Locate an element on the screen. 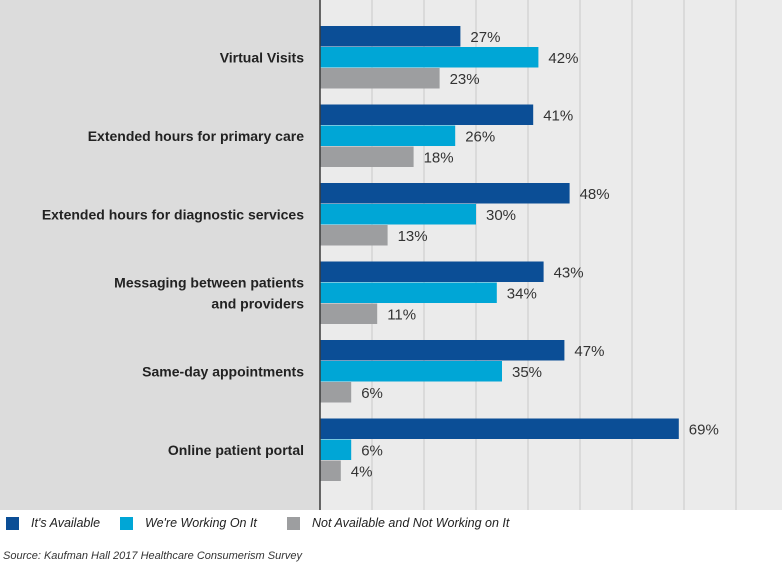 This screenshot has width=782, height=571. data-label: 27% is located at coordinates (485, 37).